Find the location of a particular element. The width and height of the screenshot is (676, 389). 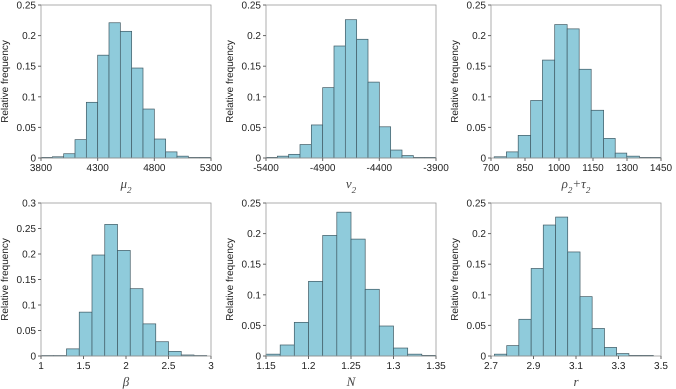

x-tick-label: 1 is located at coordinates (41, 366).